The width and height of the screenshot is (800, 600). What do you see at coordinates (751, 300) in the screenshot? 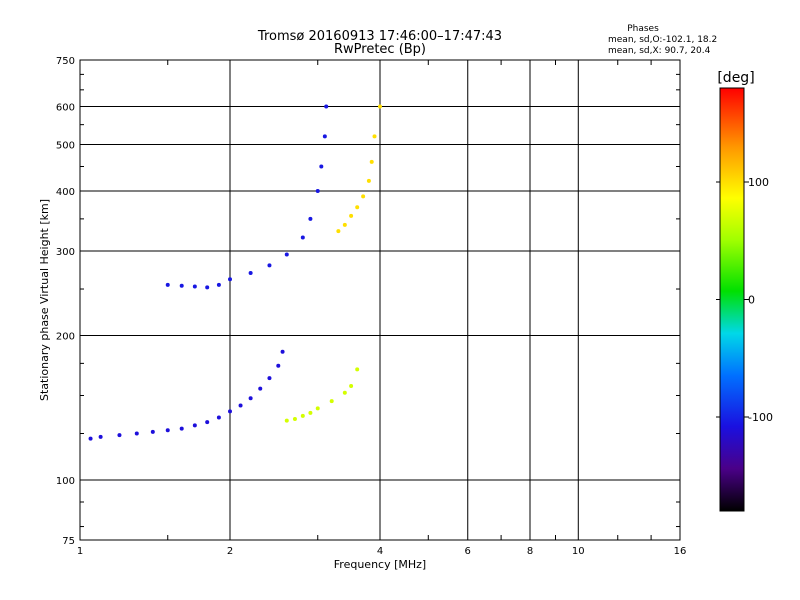
I see `colorbar-tick-label: 0` at bounding box center [751, 300].